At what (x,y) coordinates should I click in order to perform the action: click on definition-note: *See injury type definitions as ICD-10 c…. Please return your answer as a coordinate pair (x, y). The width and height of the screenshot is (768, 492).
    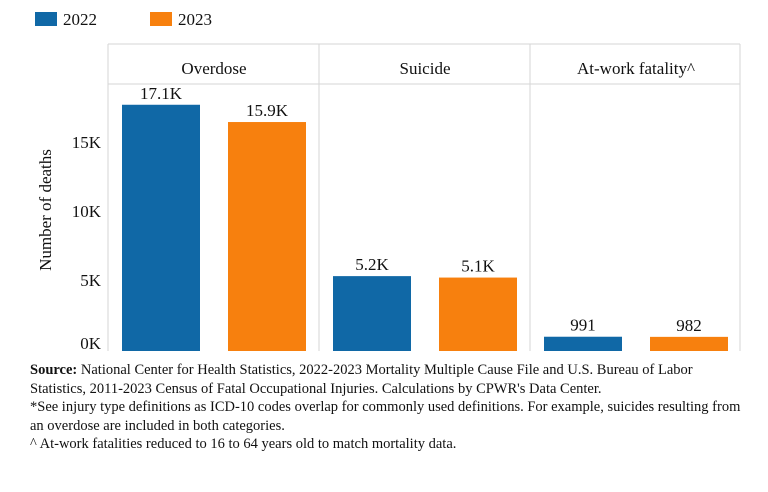
    Looking at the image, I should click on (385, 416).